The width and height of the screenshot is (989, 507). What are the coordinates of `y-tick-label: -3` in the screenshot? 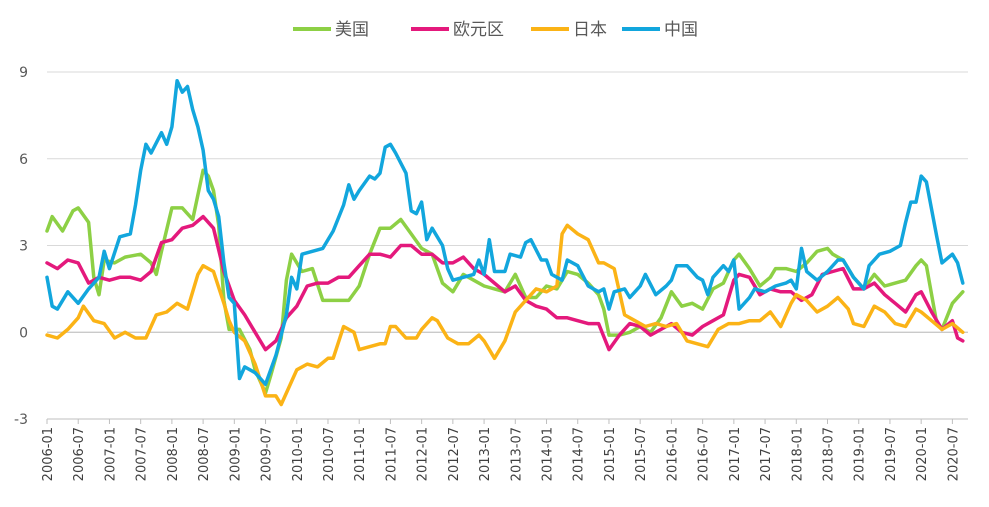 It's located at (21, 420).